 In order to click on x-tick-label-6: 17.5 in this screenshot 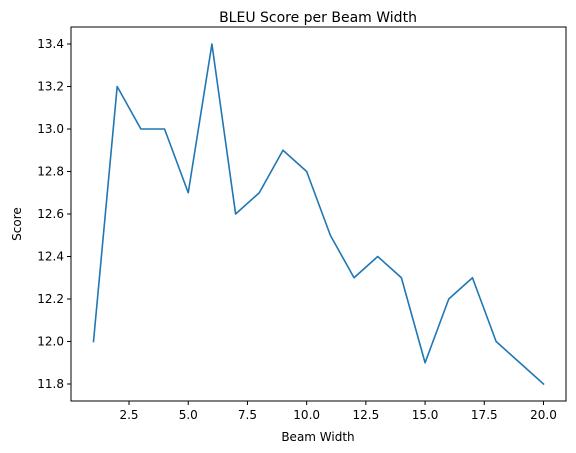, I will do `click(484, 415)`.